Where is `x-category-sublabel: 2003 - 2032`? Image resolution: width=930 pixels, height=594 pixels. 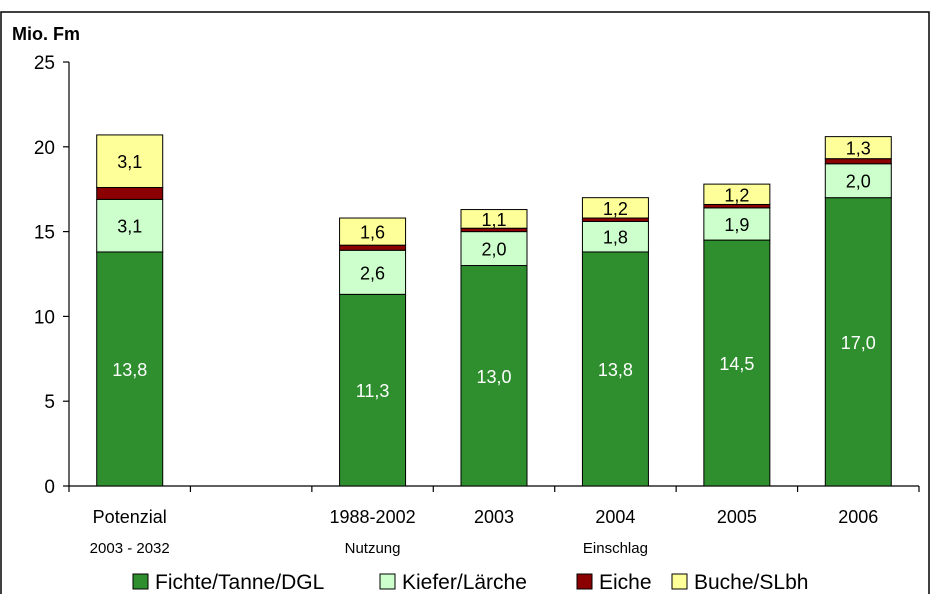 x-category-sublabel: 2003 - 2032 is located at coordinates (130, 548).